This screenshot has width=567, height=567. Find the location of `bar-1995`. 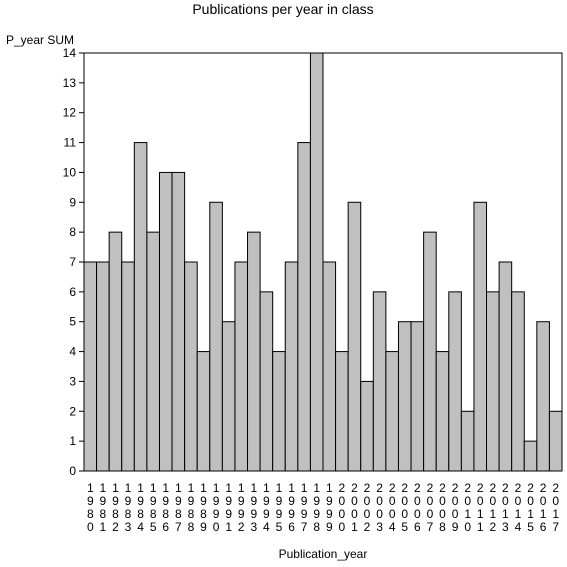

bar-1995 is located at coordinates (279, 411).